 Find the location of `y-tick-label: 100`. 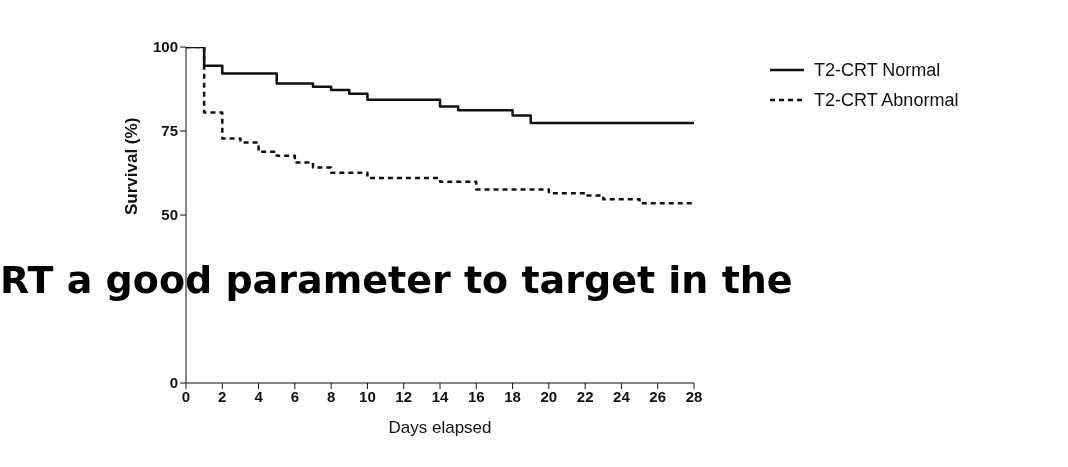

y-tick-label: 100 is located at coordinates (165, 47).